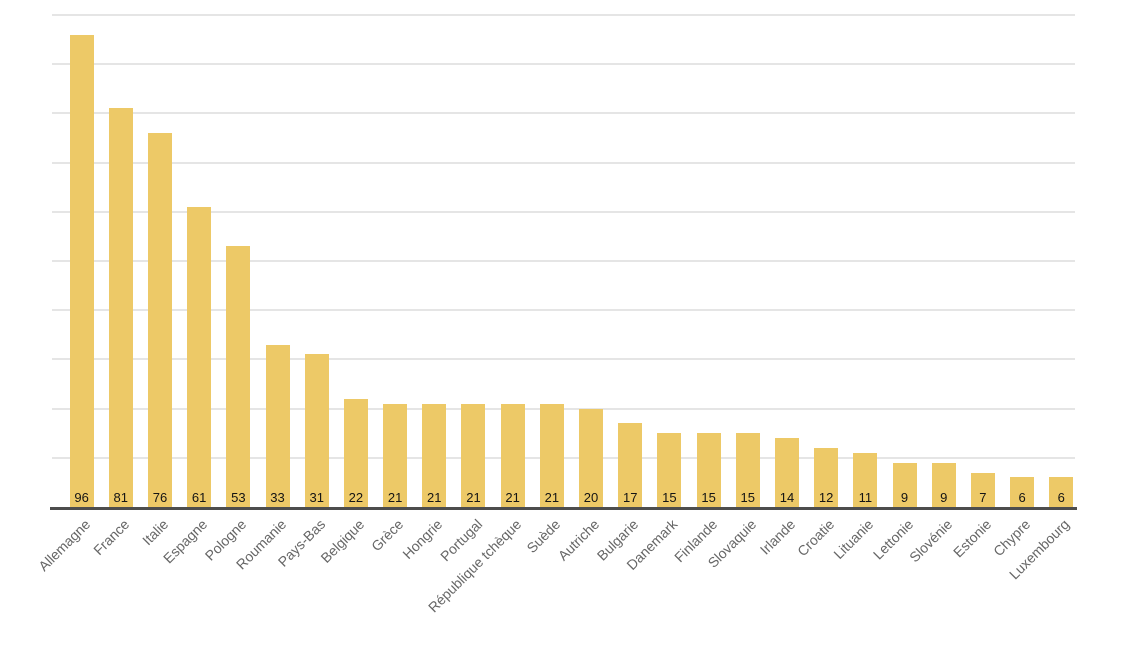 Image resolution: width=1130 pixels, height=645 pixels. I want to click on bar-value-label: 22, so click(356, 497).